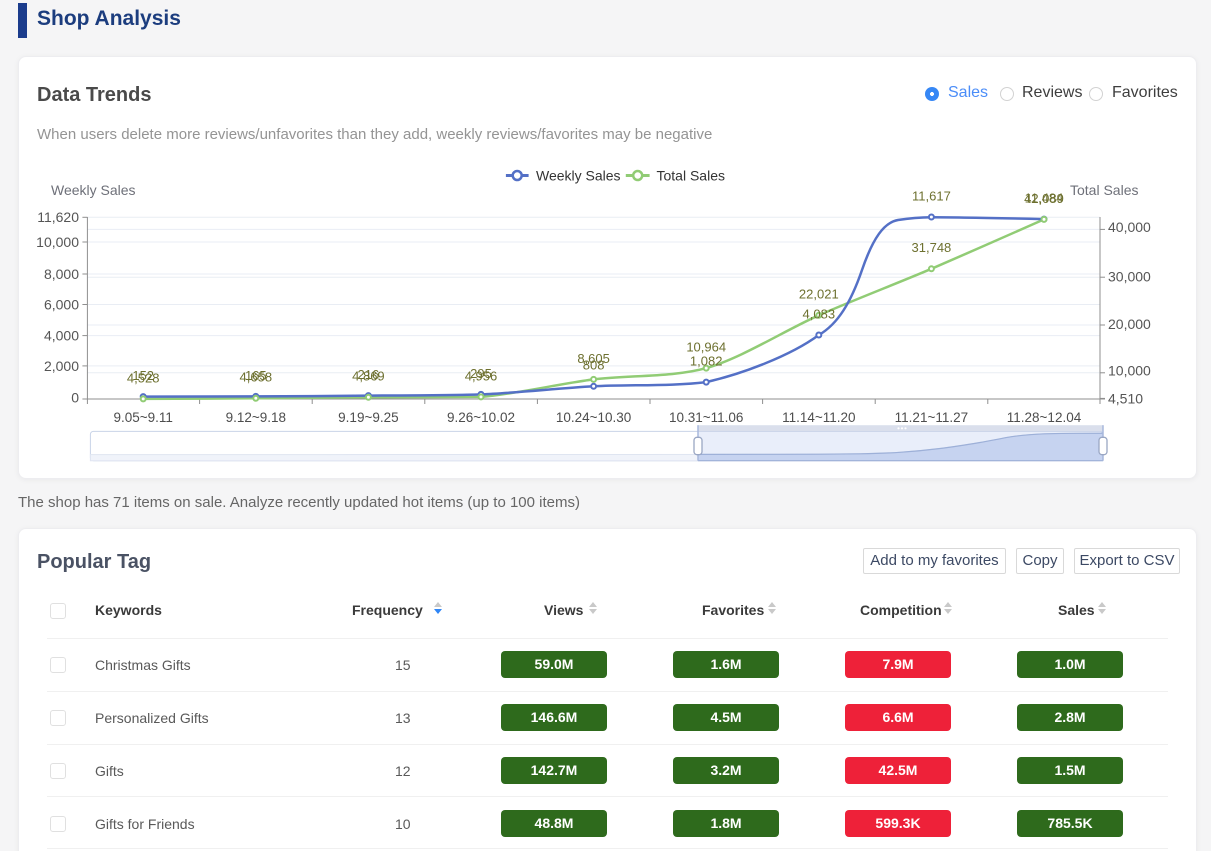 The width and height of the screenshot is (1211, 851). I want to click on svg-text: 22,021, so click(819, 294).